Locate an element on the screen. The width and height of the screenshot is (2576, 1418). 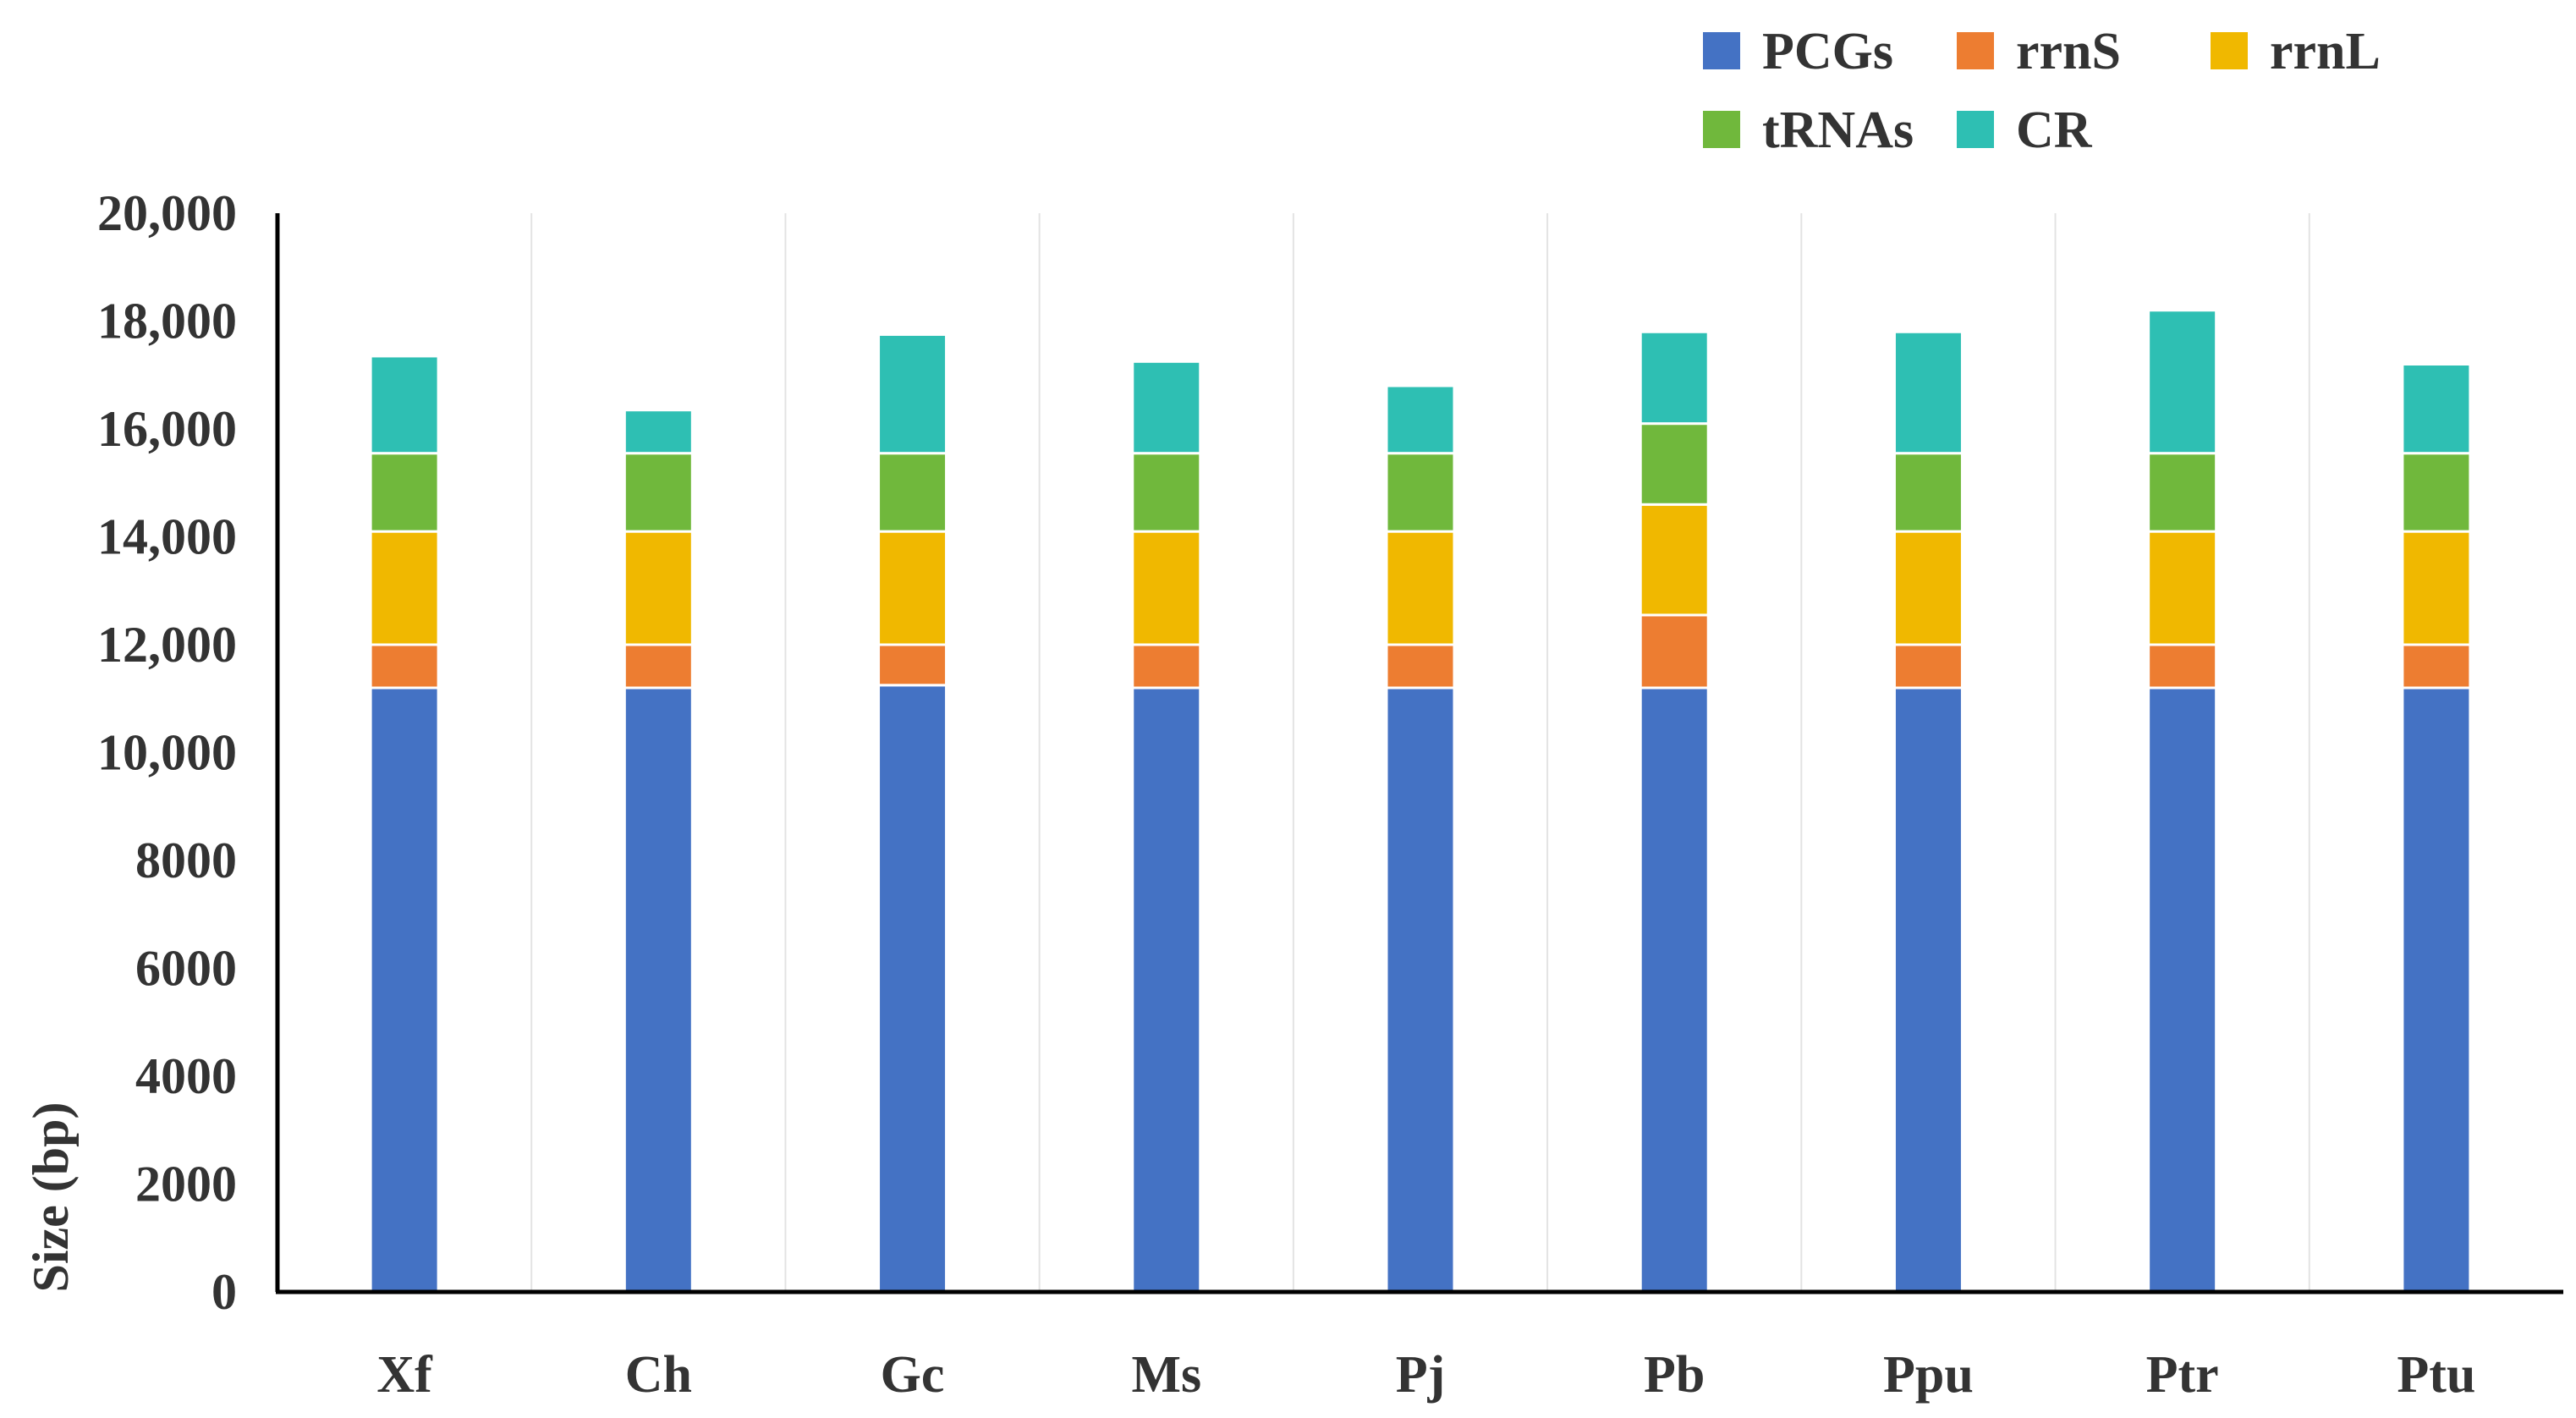
bar-pcgs-xf is located at coordinates (404, 990).